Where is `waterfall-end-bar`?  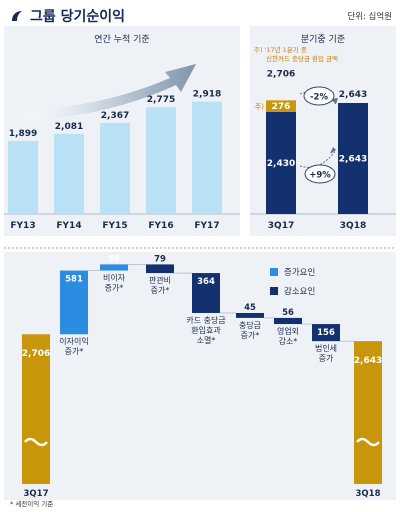 waterfall-end-bar is located at coordinates (368, 412).